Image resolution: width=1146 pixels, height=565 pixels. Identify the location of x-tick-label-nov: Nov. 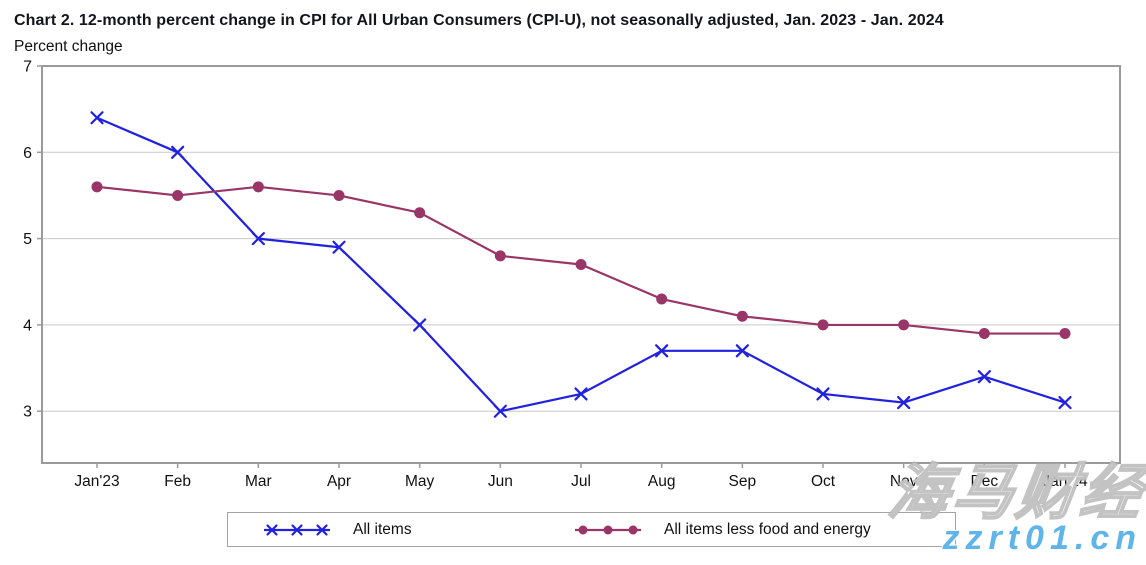
(904, 481).